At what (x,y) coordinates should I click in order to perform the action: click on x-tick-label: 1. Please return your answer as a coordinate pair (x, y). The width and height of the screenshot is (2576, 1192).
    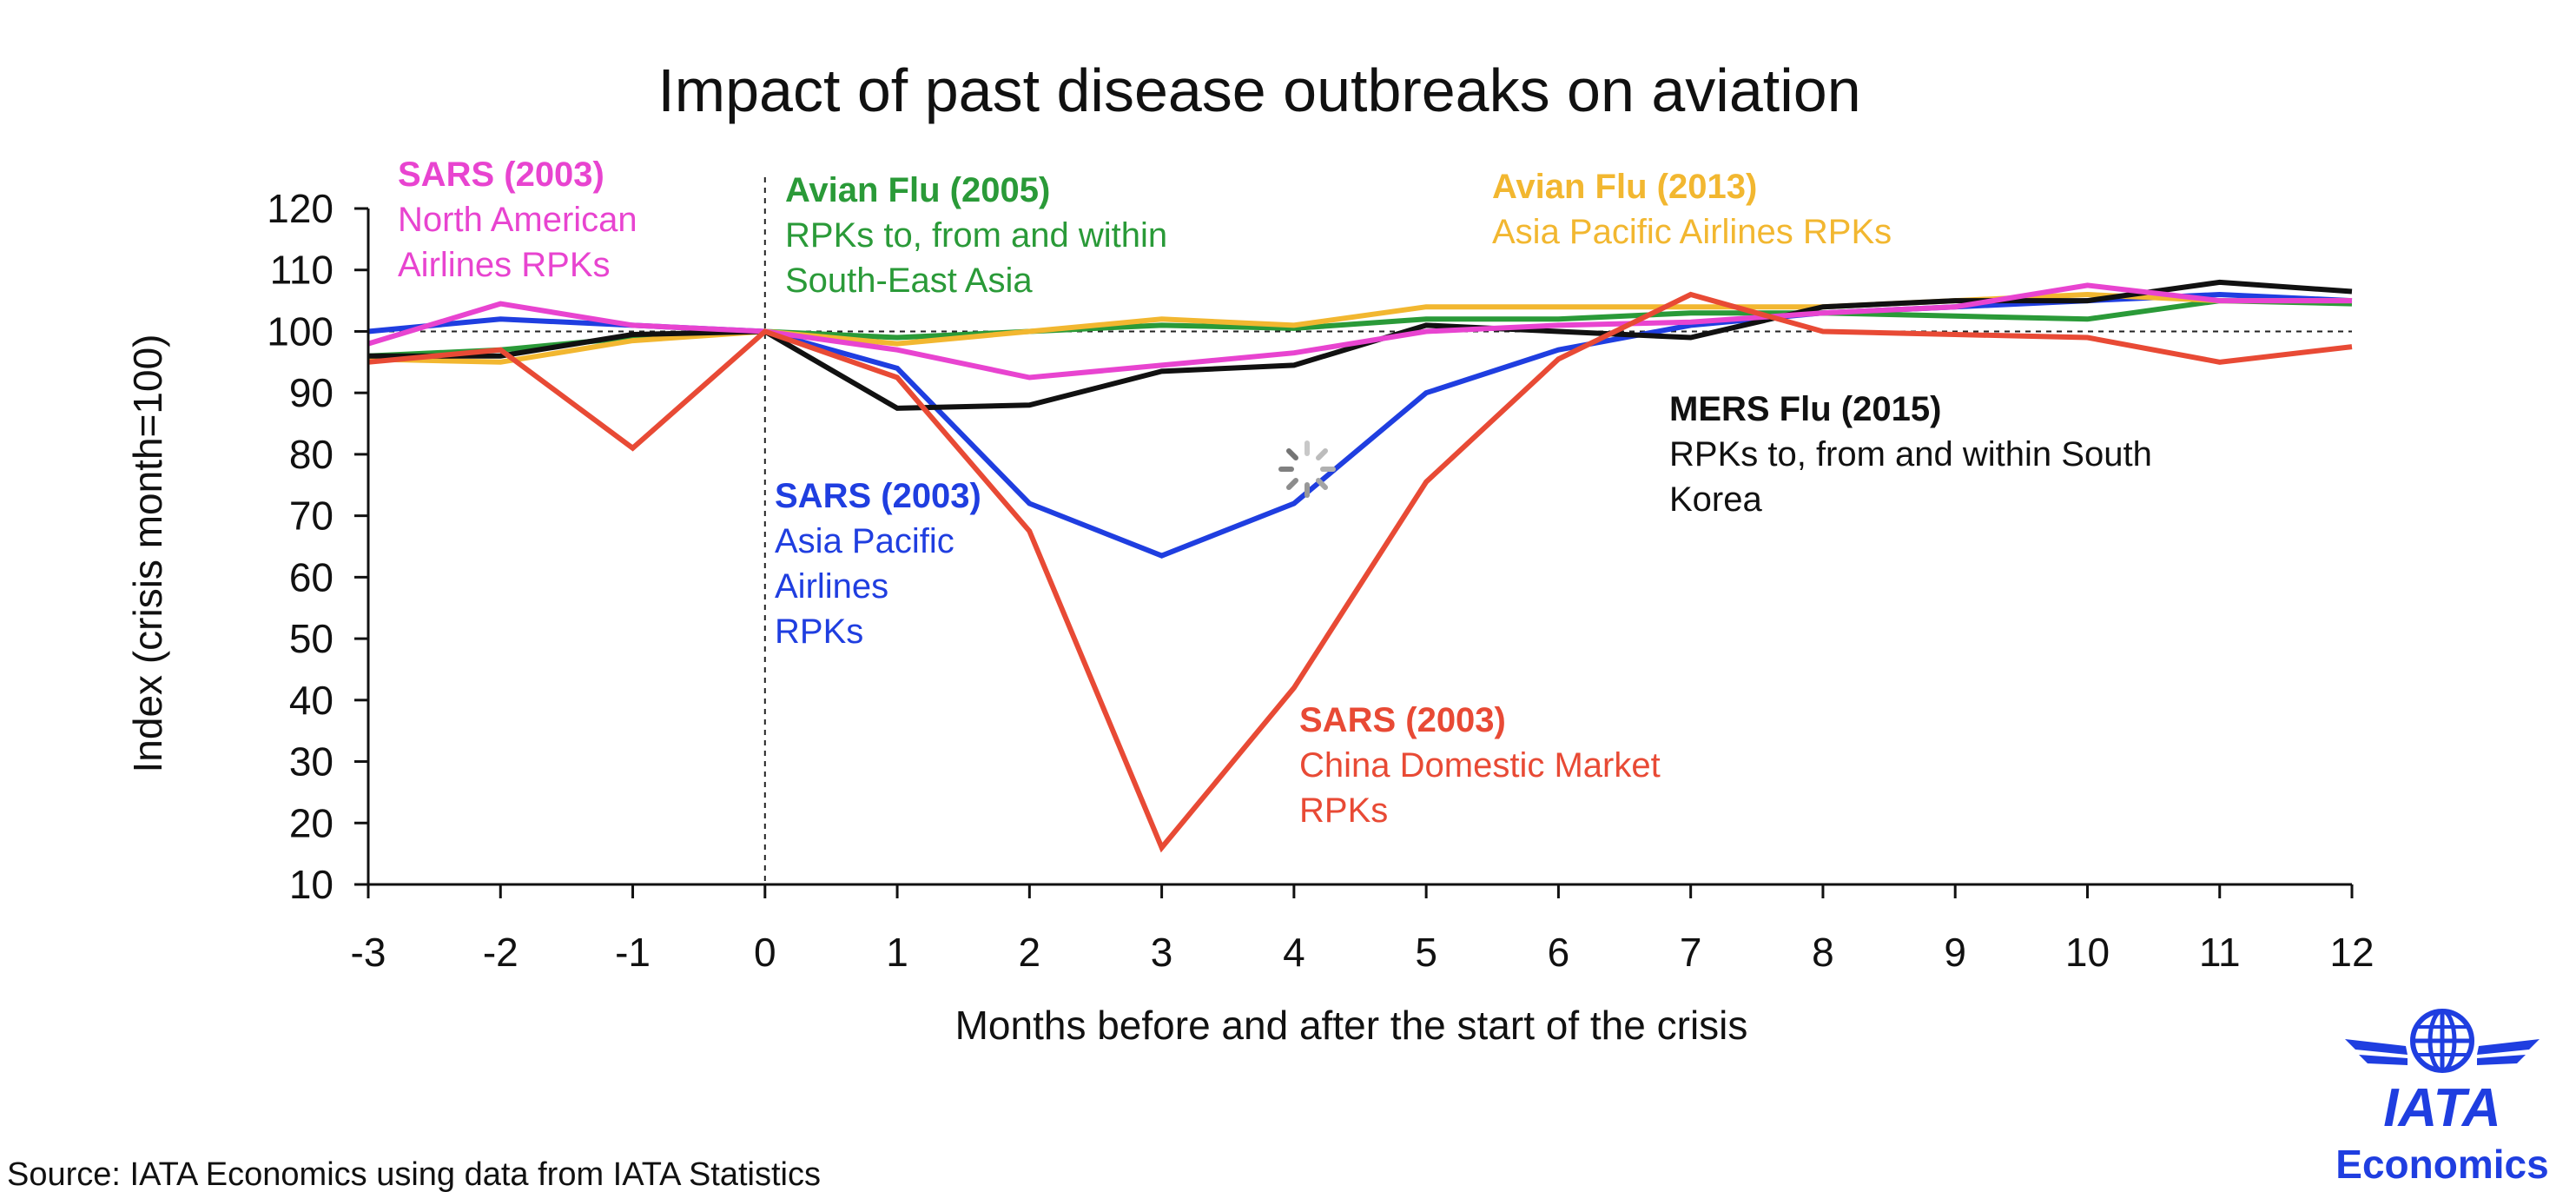
    Looking at the image, I should click on (897, 952).